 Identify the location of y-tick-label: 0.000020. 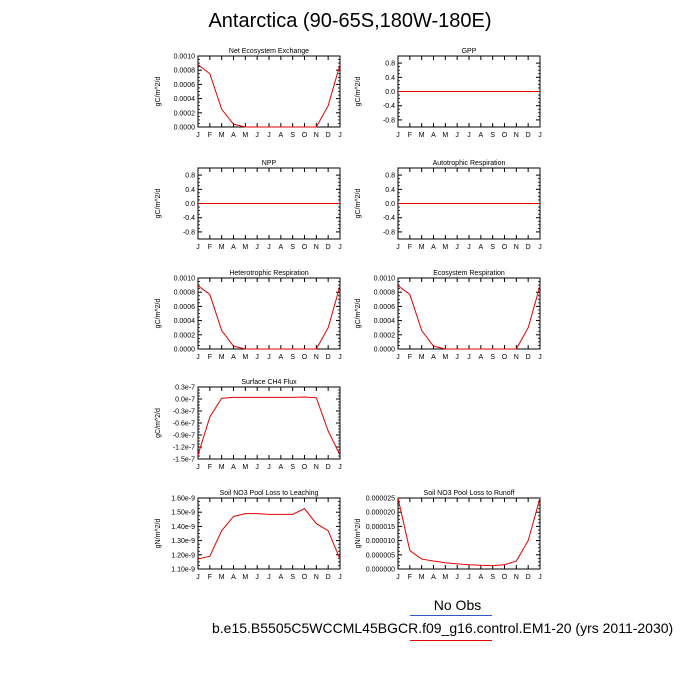
(380, 513).